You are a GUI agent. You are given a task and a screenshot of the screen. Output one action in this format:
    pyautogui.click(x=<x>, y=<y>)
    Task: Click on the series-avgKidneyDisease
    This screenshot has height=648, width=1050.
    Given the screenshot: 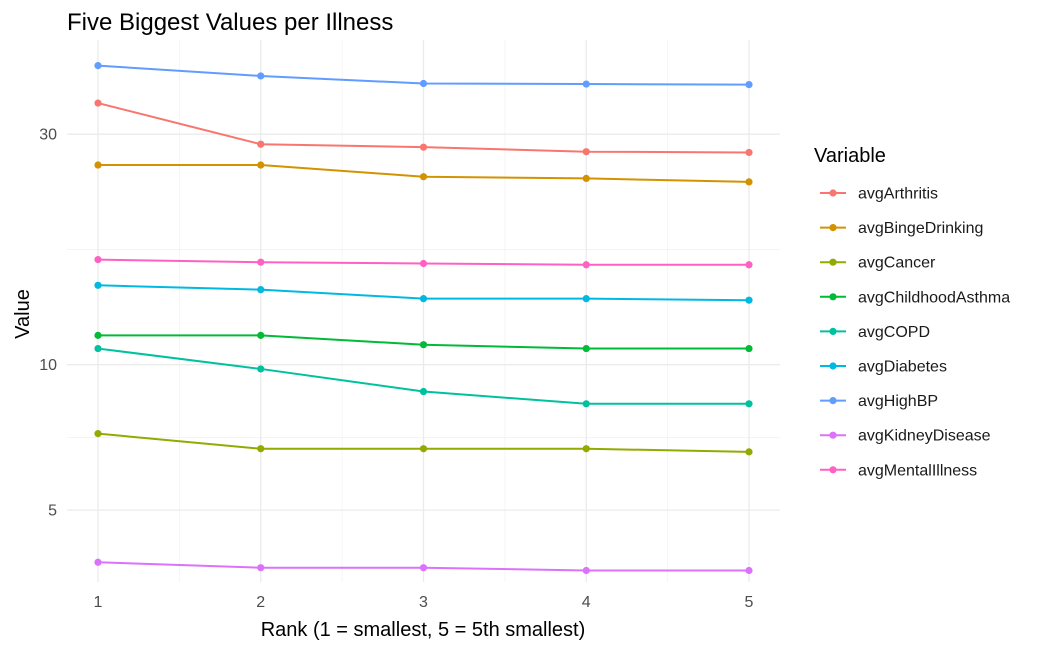 What is the action you would take?
    pyautogui.click(x=423, y=566)
    